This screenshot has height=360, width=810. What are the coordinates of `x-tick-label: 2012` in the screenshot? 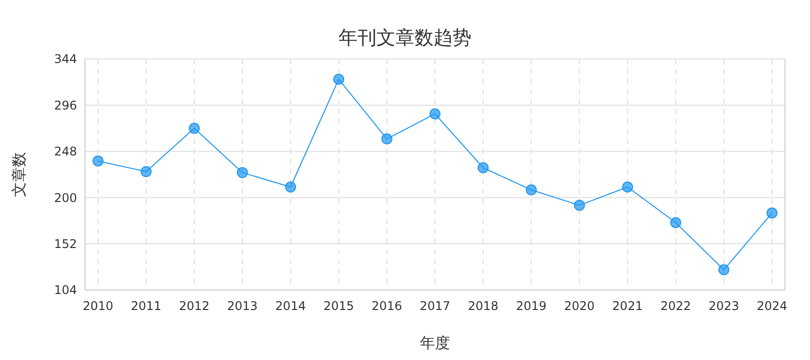 It's located at (194, 306).